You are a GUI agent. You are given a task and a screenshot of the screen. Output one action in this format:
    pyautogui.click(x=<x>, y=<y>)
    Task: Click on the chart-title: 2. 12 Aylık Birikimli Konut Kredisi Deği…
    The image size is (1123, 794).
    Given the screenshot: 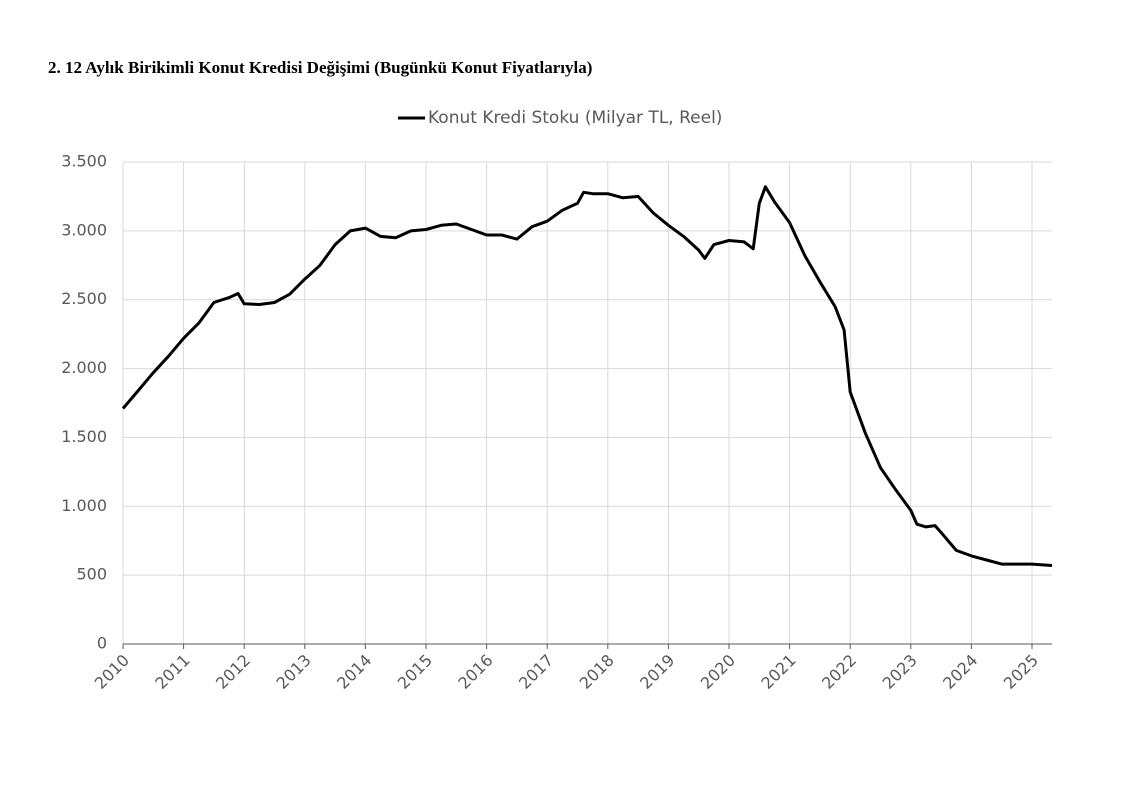 What is the action you would take?
    pyautogui.click(x=320, y=67)
    